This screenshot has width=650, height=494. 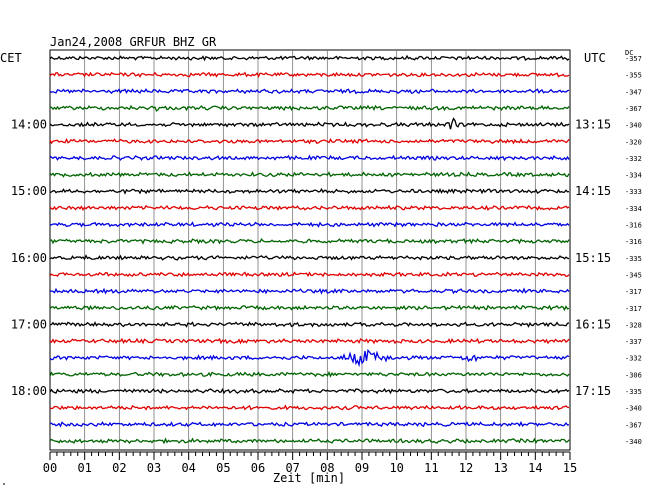 What do you see at coordinates (595, 58) in the screenshot?
I see `utc-timezone-label: UTC` at bounding box center [595, 58].